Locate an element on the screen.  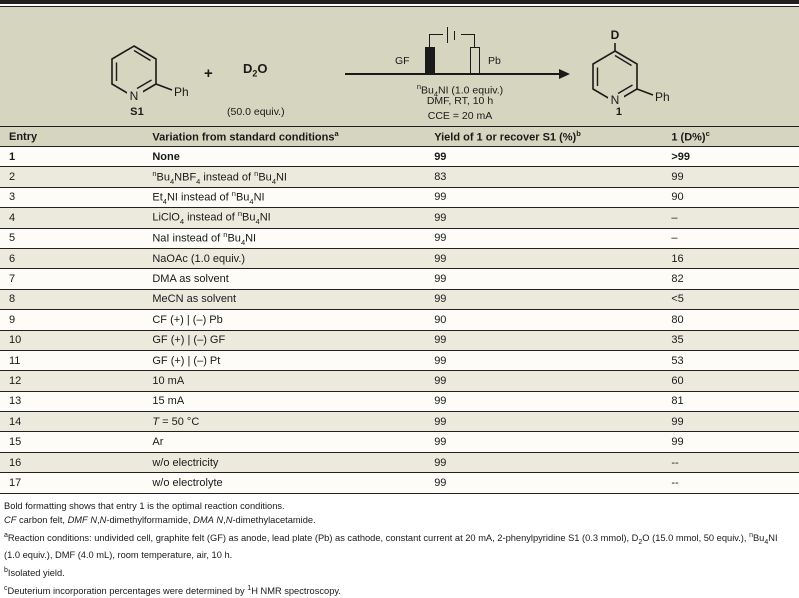
reagent-d2o: D2O is located at coordinates (255, 70).